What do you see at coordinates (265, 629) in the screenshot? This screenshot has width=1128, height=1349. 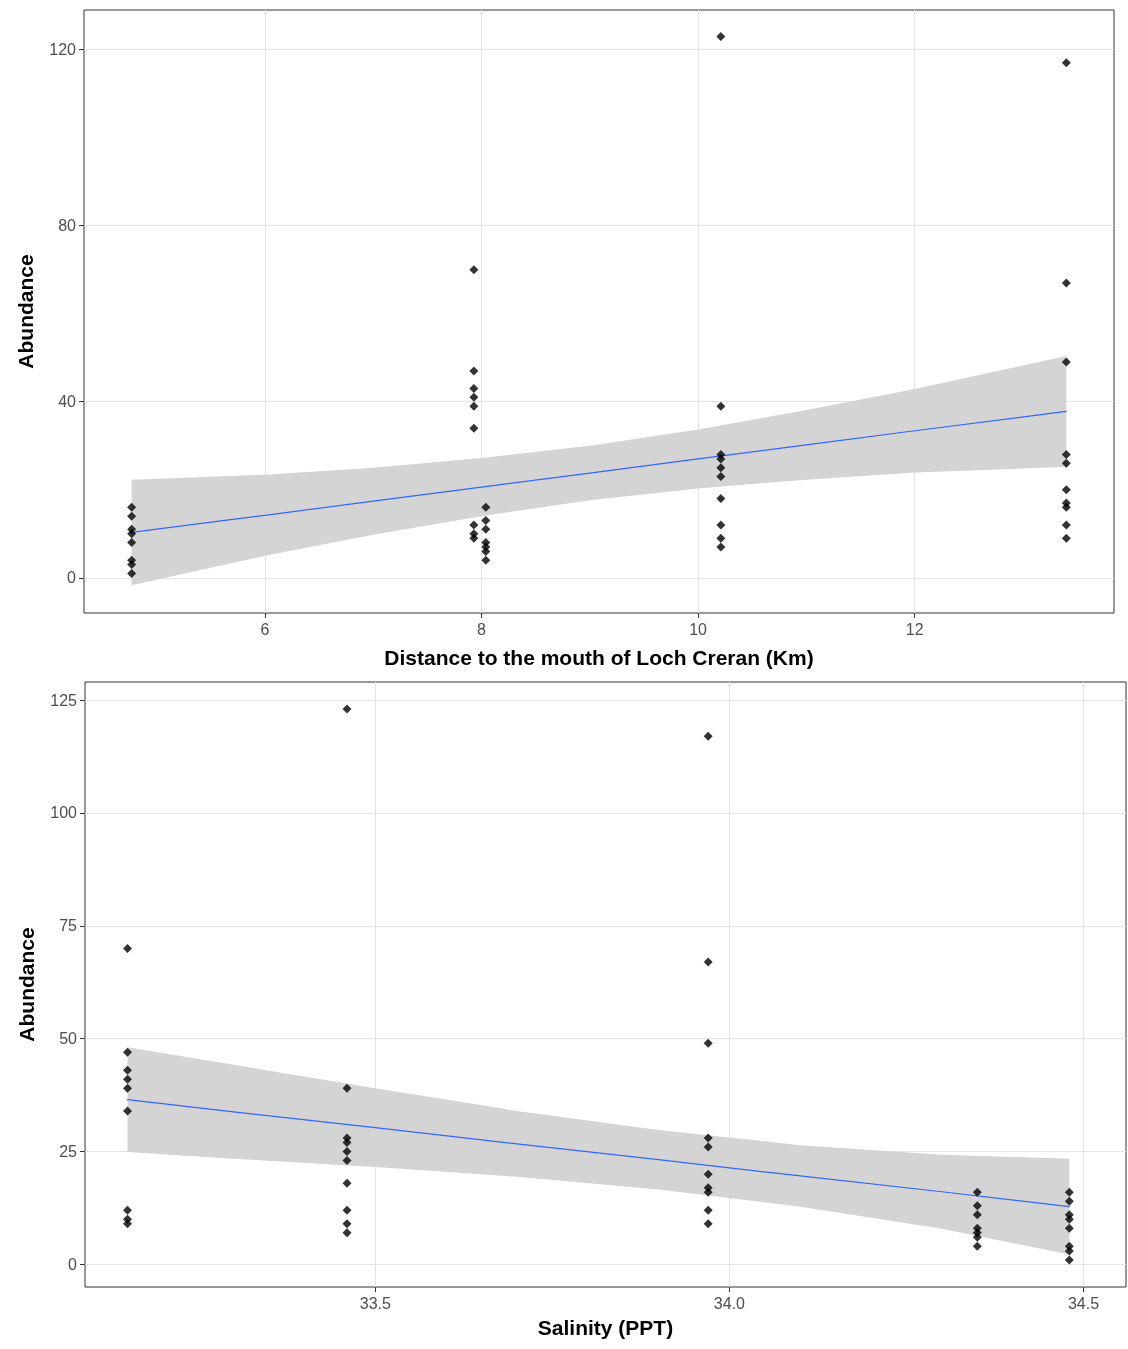 I see `x-tick-label: 6` at bounding box center [265, 629].